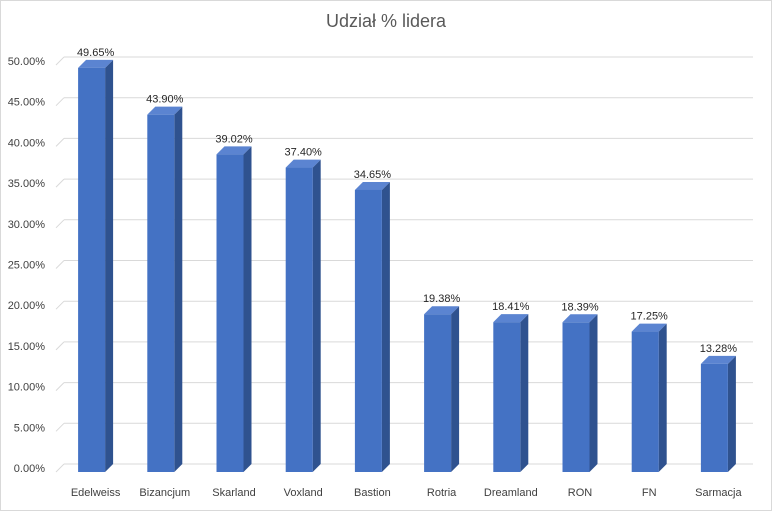 Image resolution: width=772 pixels, height=511 pixels. What do you see at coordinates (718, 493) in the screenshot?
I see `category-label: Sarmacja` at bounding box center [718, 493].